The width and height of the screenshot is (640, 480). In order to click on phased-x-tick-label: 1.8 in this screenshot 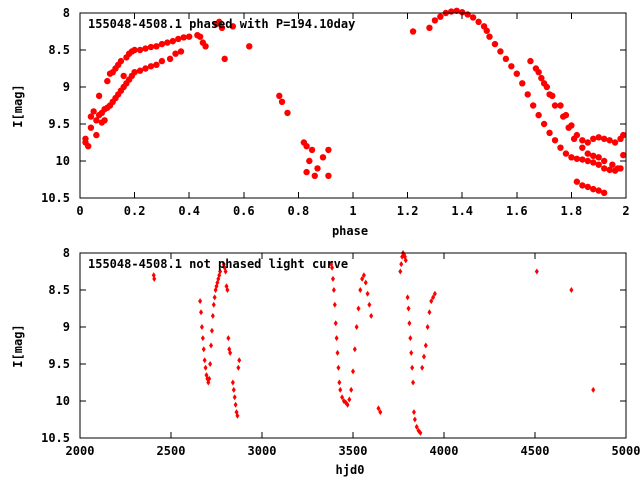, I will do `click(572, 211)`.